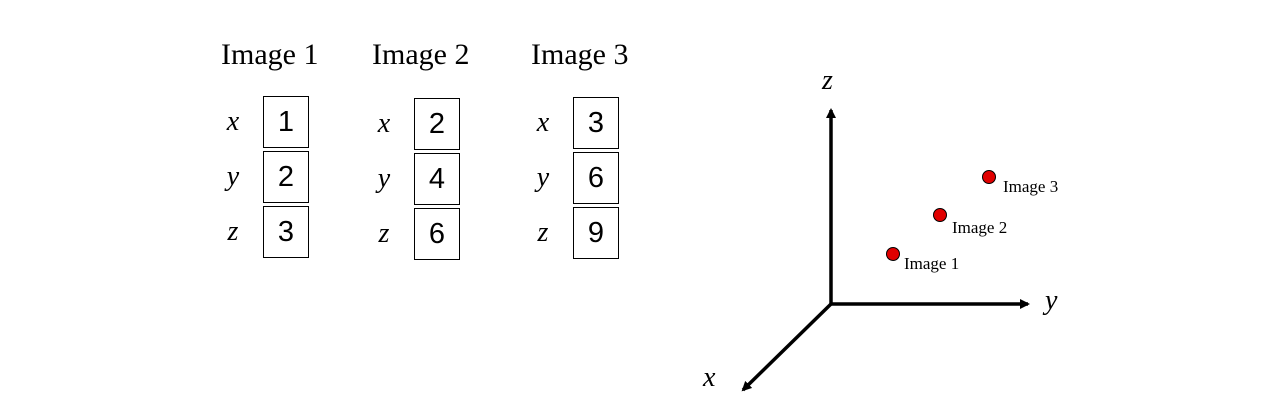  Describe the element at coordinates (270, 54) in the screenshot. I see `vector-title: Image 1` at that location.